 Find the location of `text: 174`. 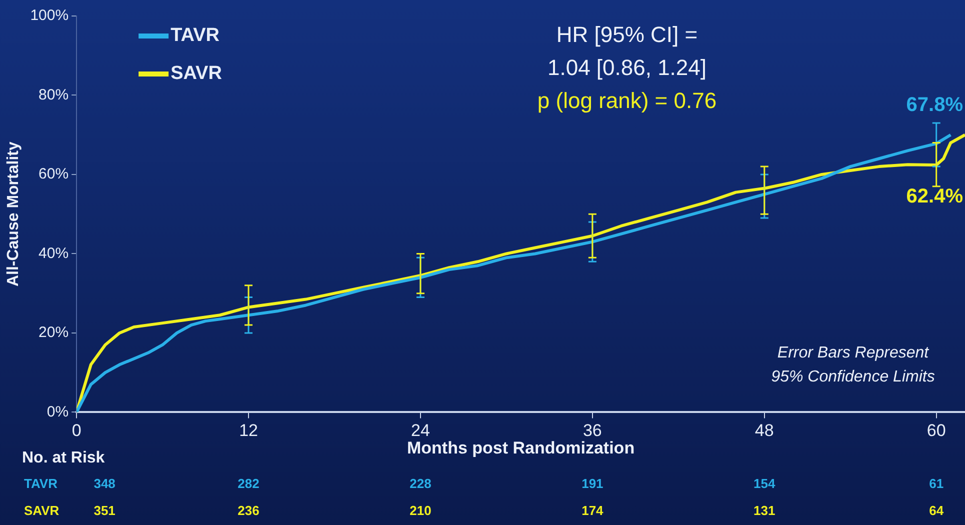

text: 174 is located at coordinates (593, 510).